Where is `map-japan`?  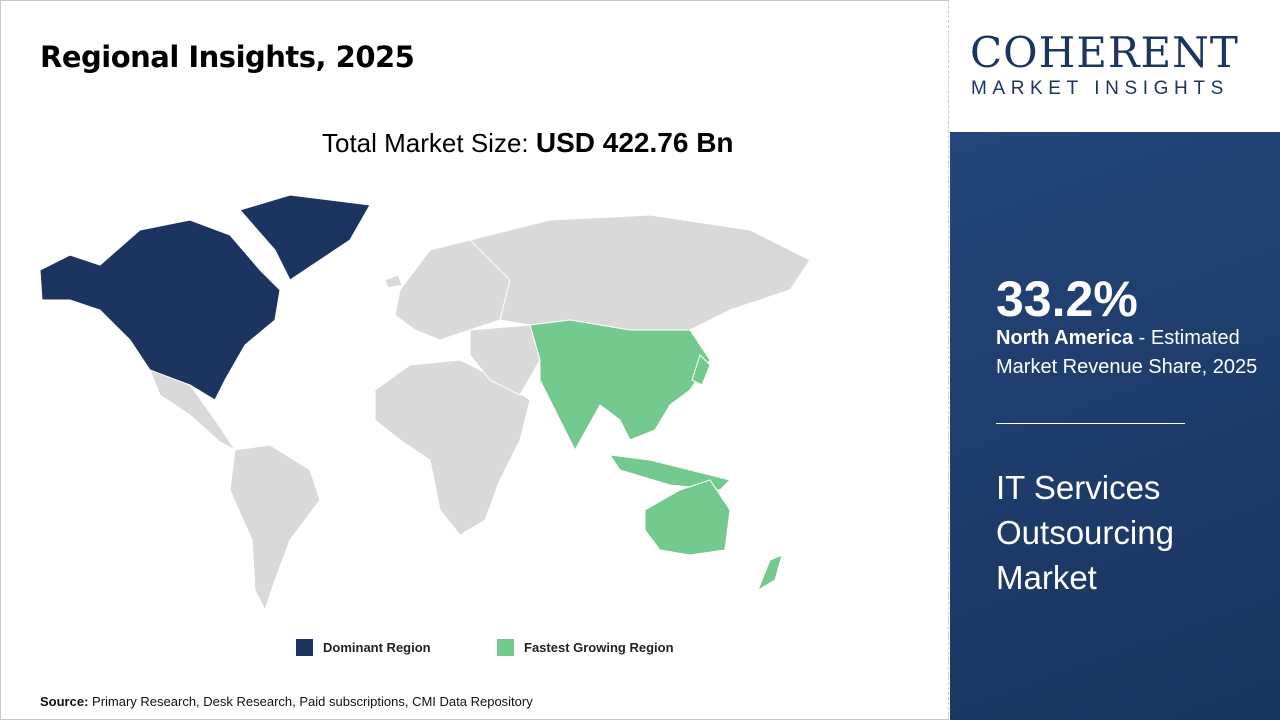
map-japan is located at coordinates (701, 370).